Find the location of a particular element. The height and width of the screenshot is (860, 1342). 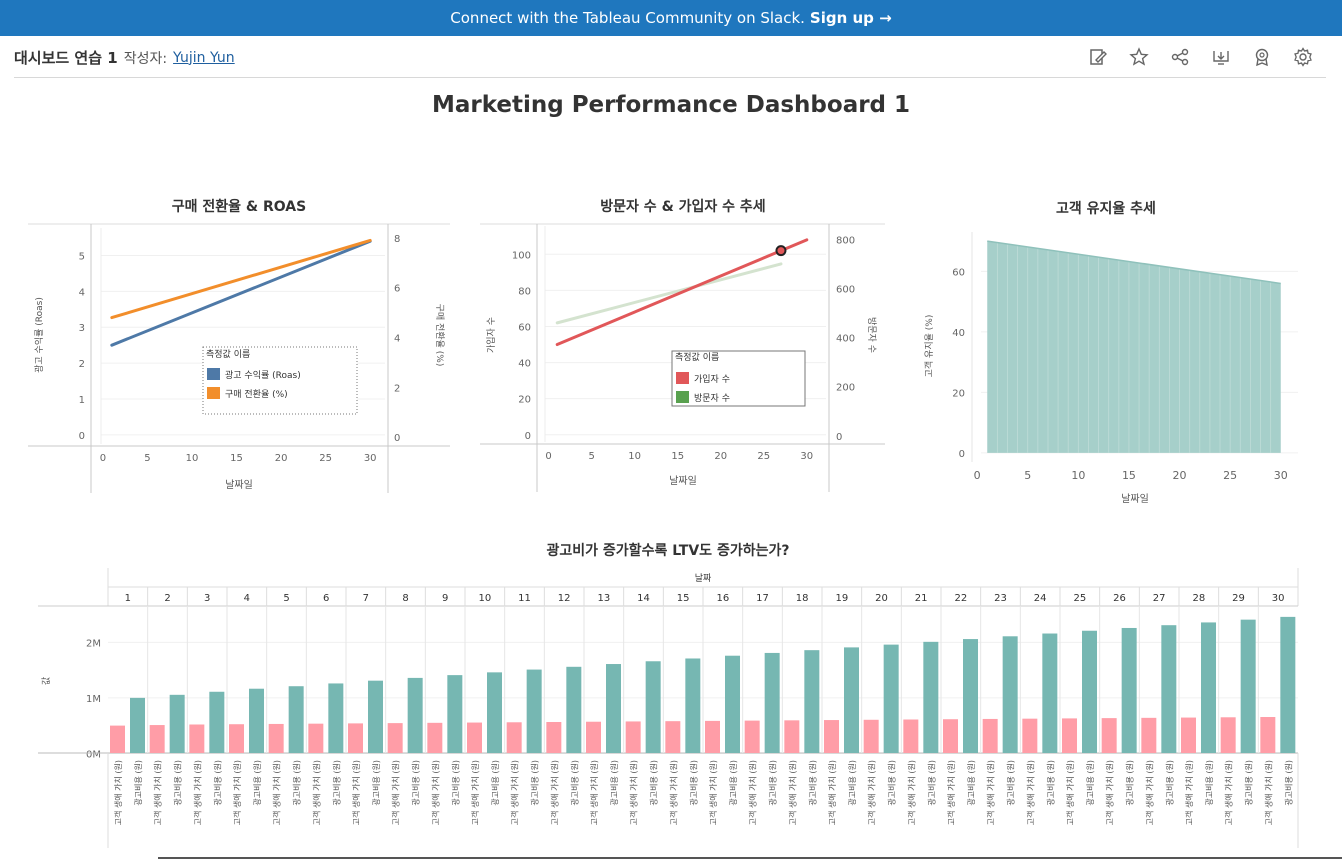

chart3-x-tick: 10 is located at coordinates (1078, 475).